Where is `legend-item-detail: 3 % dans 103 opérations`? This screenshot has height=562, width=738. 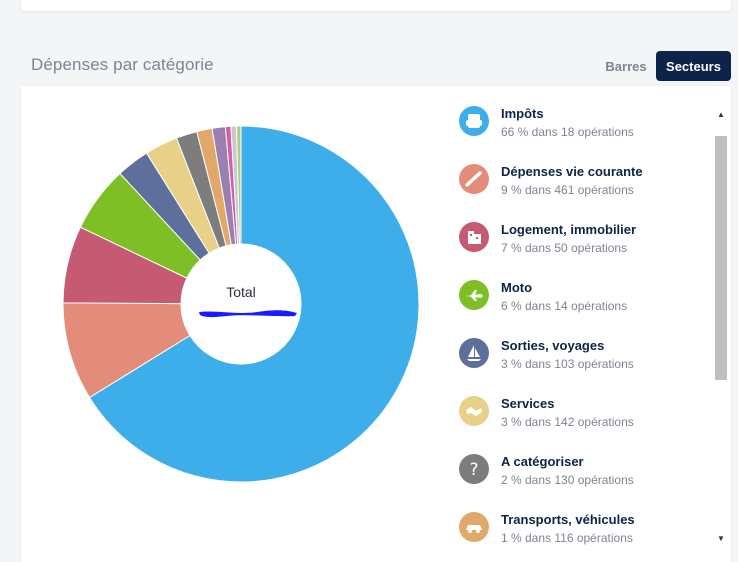 legend-item-detail: 3 % dans 103 opérations is located at coordinates (567, 364).